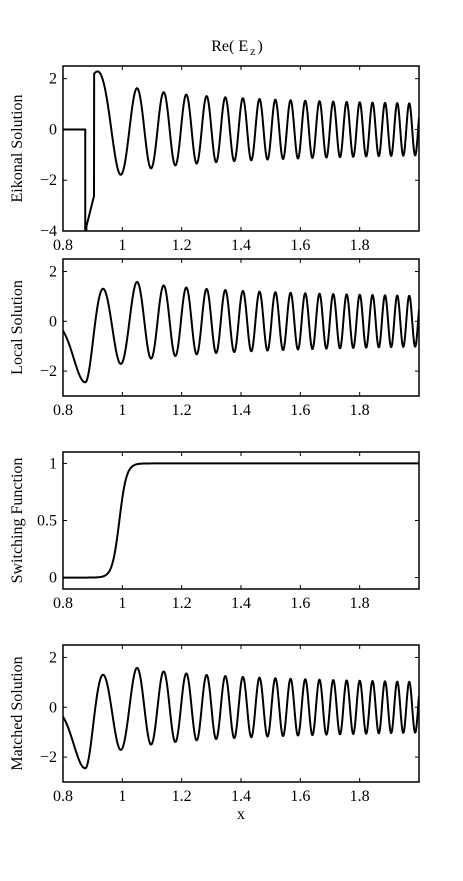 The image size is (463, 881). What do you see at coordinates (17, 327) in the screenshot?
I see `y-axis-label: Local Solution` at bounding box center [17, 327].